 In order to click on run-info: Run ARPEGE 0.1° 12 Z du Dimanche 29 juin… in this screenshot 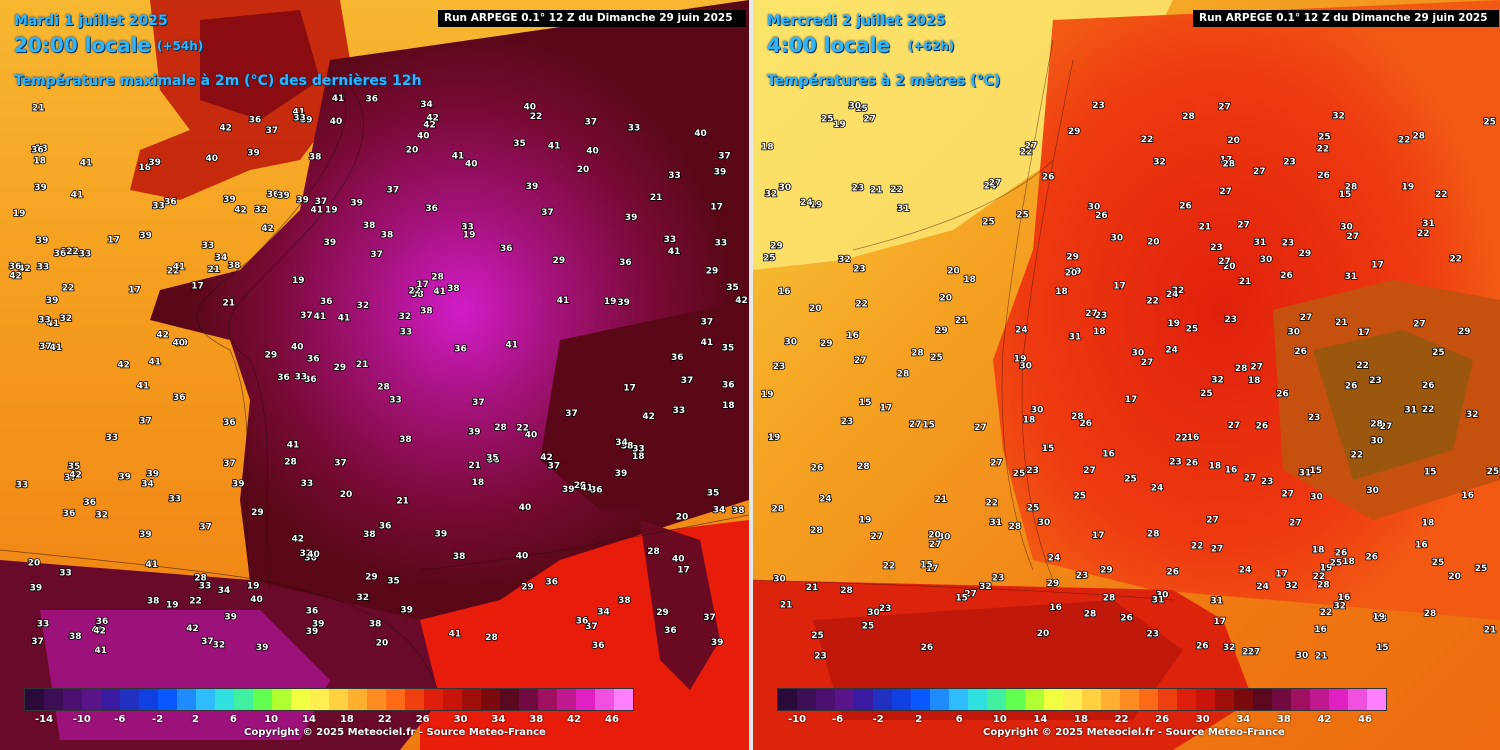, I will do `click(592, 18)`.